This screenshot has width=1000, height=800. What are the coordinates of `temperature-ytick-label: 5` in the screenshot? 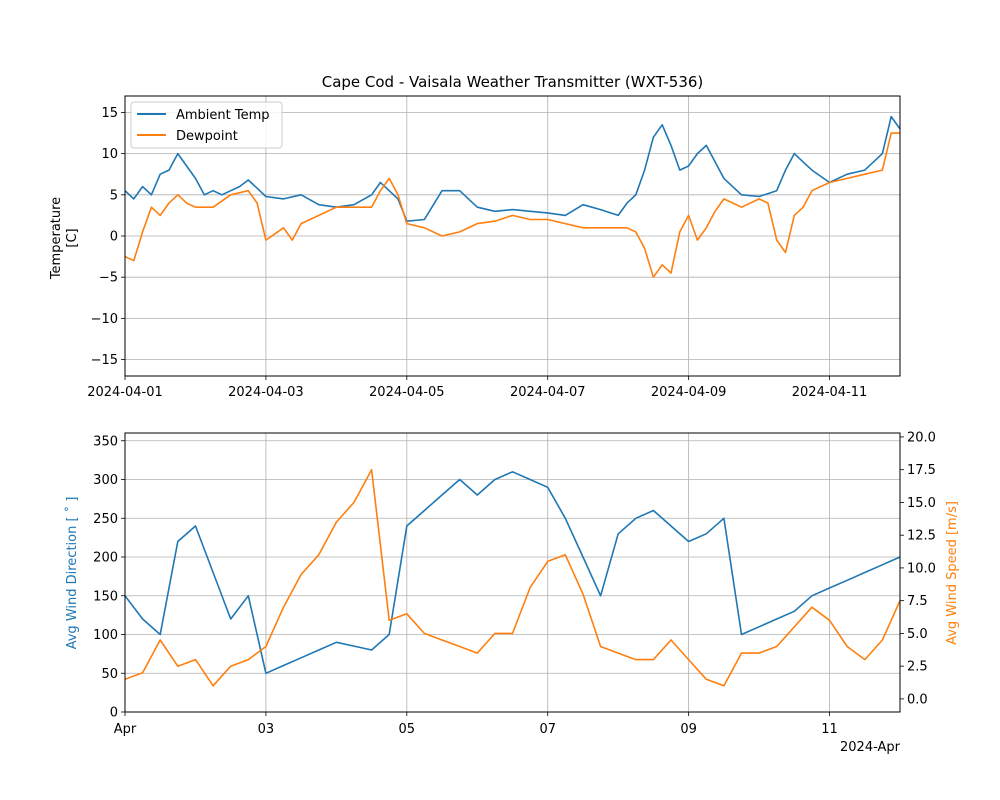 It's located at (114, 195).